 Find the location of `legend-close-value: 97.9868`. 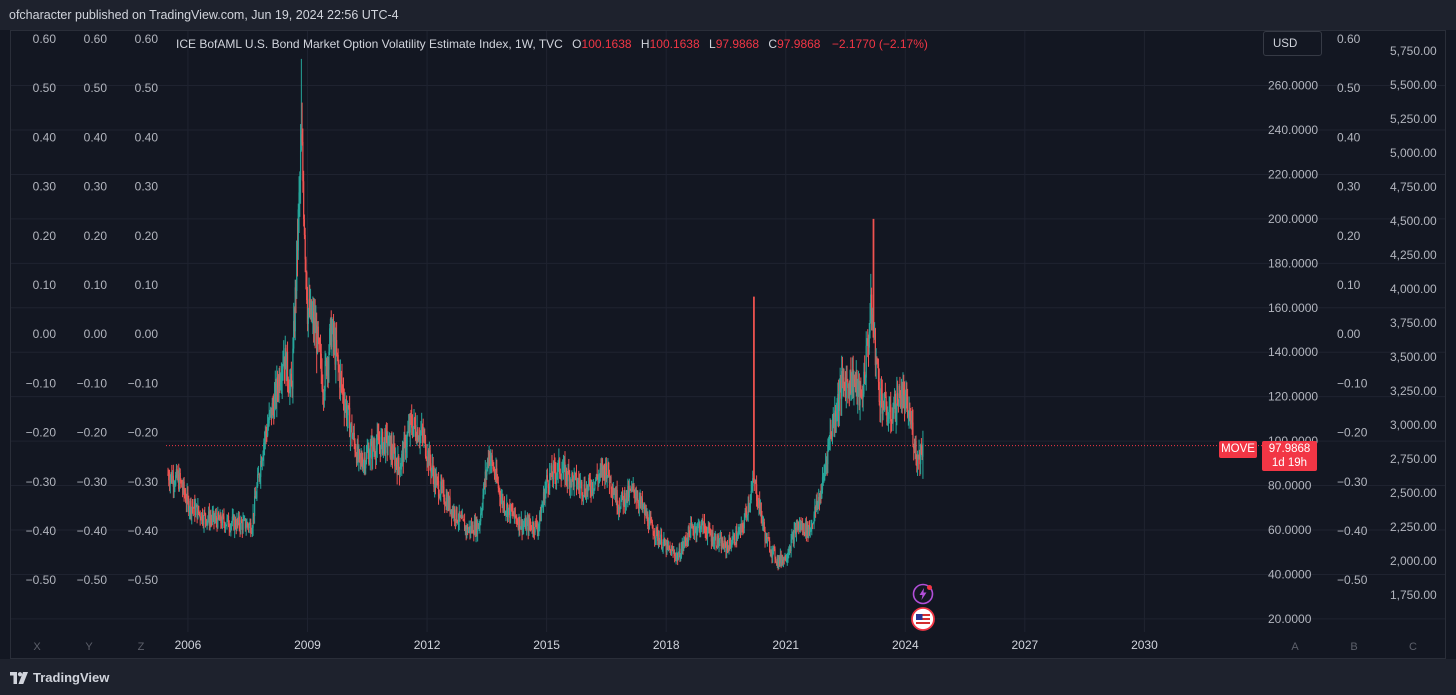

legend-close-value: 97.9868 is located at coordinates (799, 44).